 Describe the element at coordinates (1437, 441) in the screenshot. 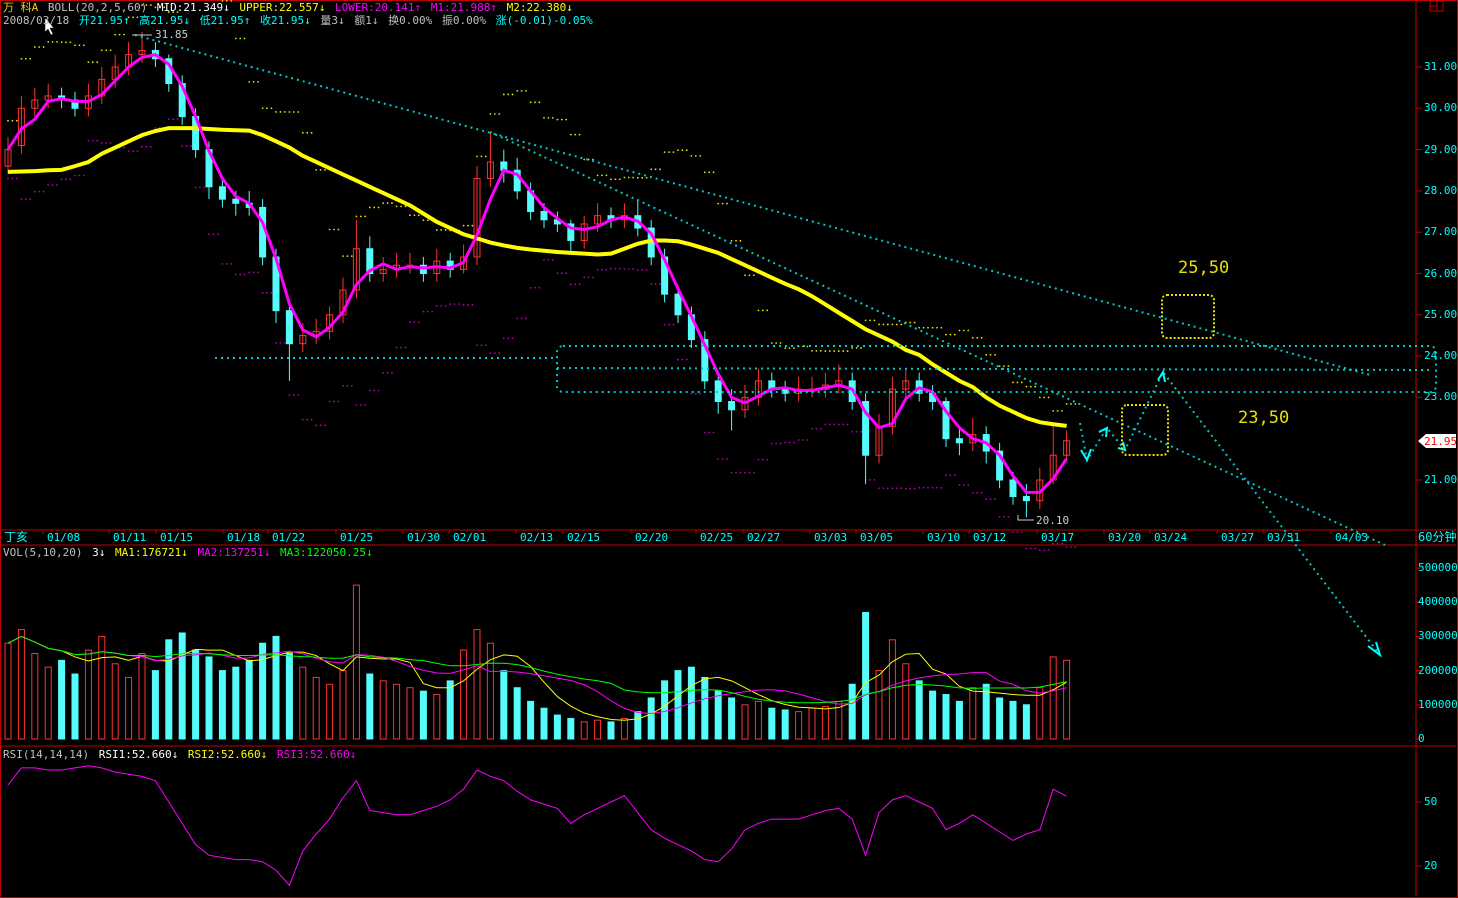

I see `current-price-marker` at that location.